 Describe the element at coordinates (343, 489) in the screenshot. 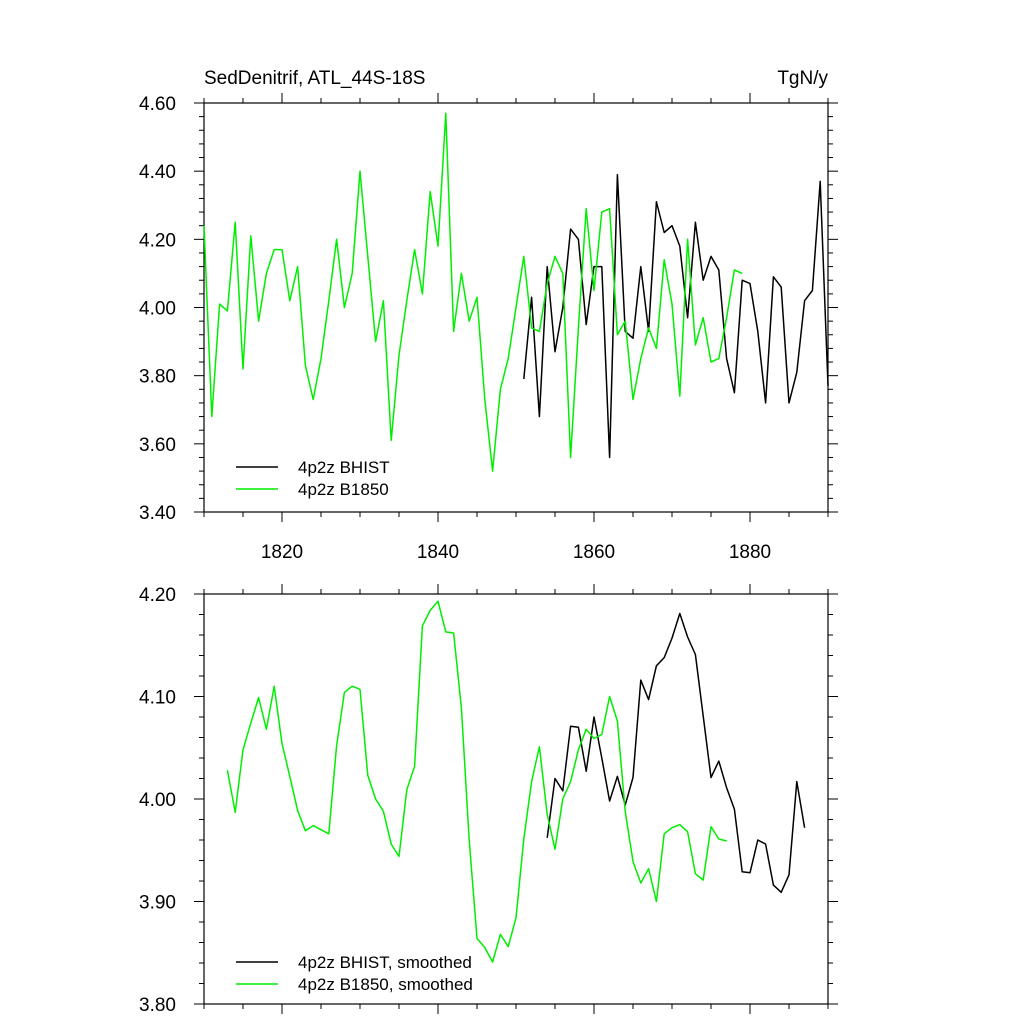

I see `legend-label: 4p2z B1850` at that location.